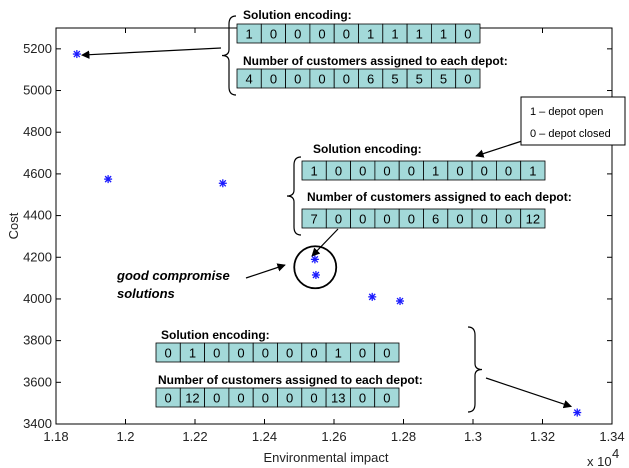 This screenshot has height=468, width=629. What do you see at coordinates (37, 381) in the screenshot?
I see `y-tick-label: 3600` at bounding box center [37, 381].